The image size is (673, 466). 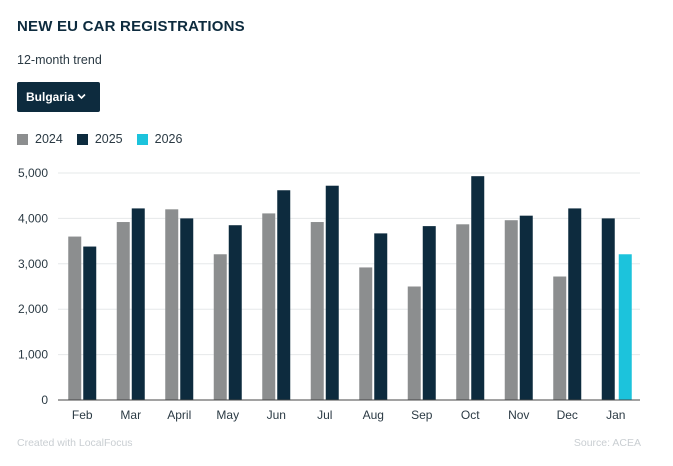 I want to click on legend-swatch-2024, so click(x=22, y=139).